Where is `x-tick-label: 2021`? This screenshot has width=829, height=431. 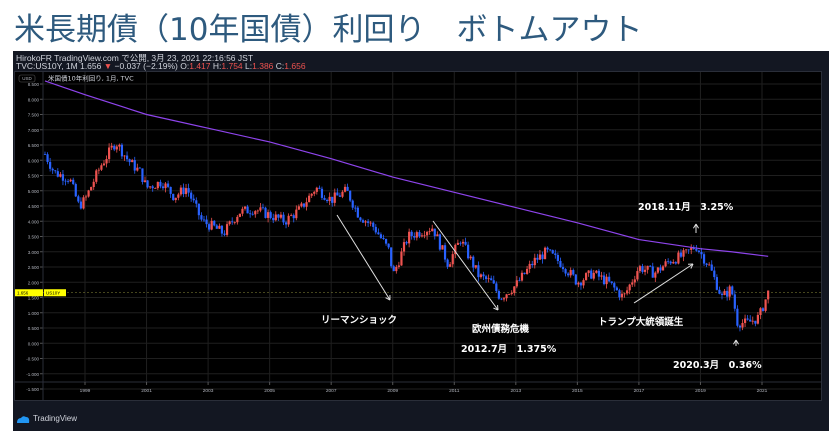 x-tick-label: 2021 is located at coordinates (762, 391).